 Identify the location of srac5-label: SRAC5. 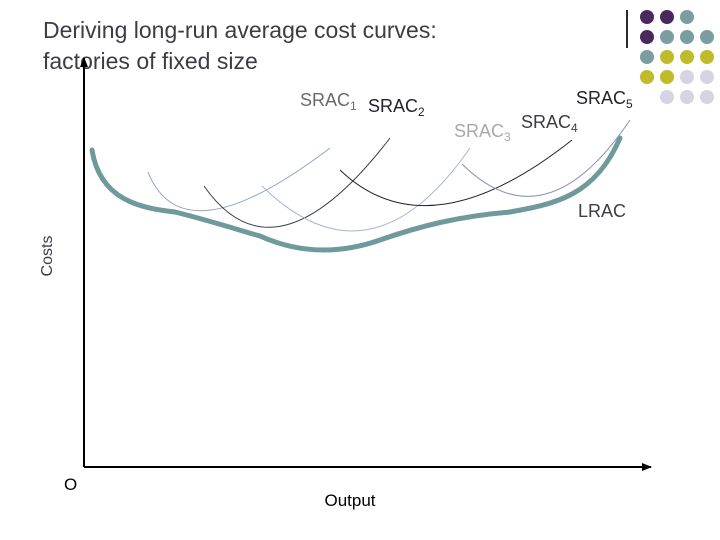
(604, 99).